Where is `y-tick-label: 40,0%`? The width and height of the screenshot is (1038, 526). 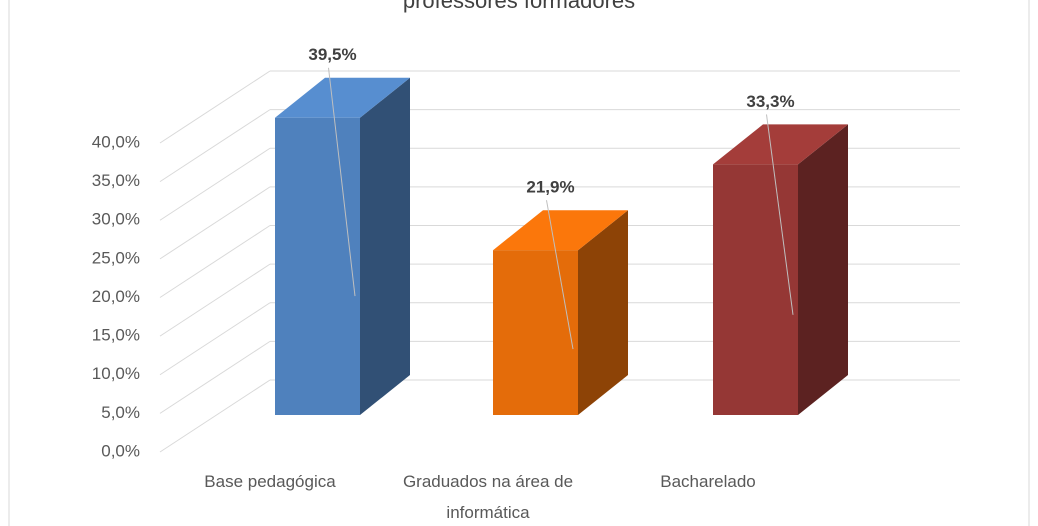
y-tick-label: 40,0% is located at coordinates (116, 141).